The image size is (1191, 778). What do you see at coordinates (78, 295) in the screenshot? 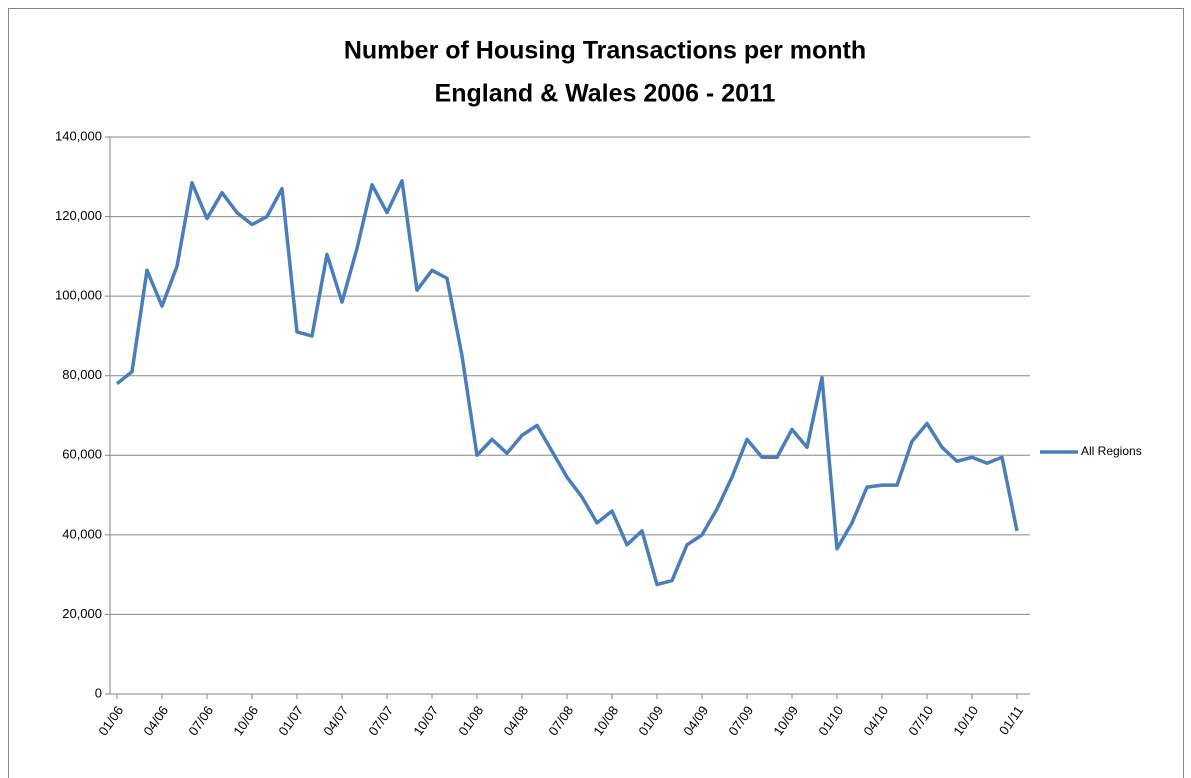
I see `y-tick-label: 100,000` at bounding box center [78, 295].